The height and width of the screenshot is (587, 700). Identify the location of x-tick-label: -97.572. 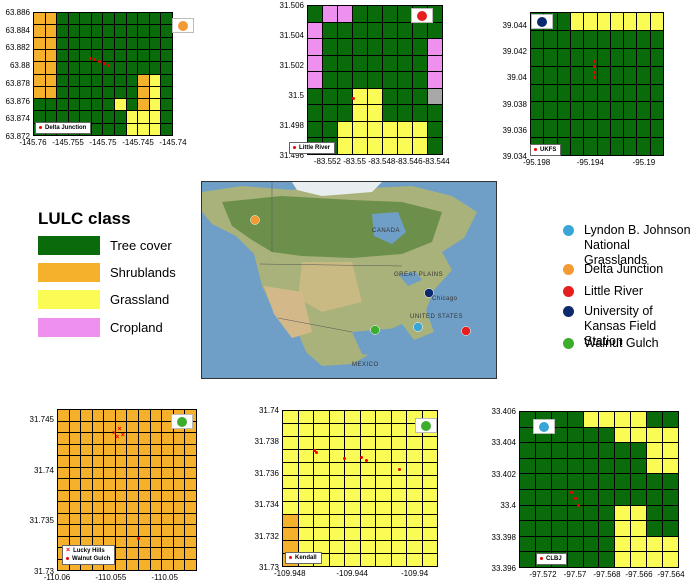
(543, 574).